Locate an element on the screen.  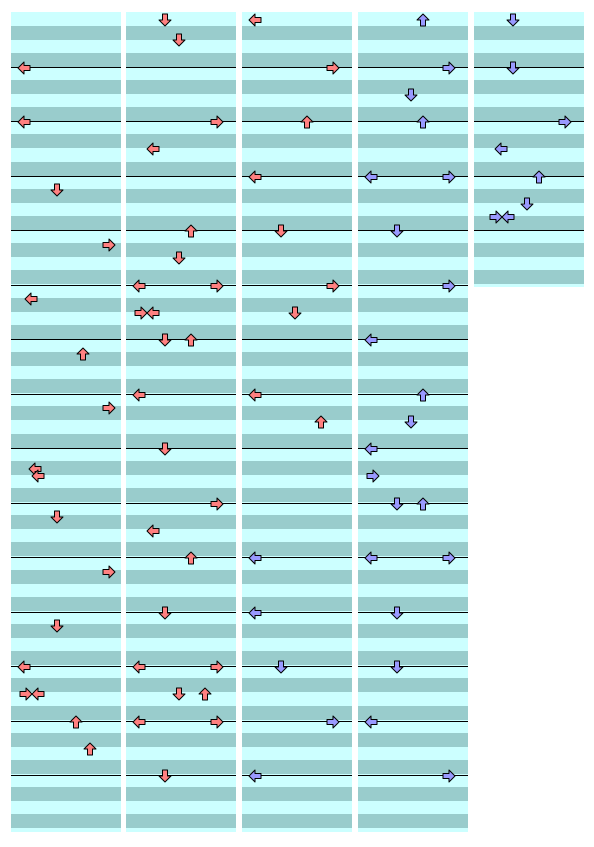
chart-column is located at coordinates (529, 149).